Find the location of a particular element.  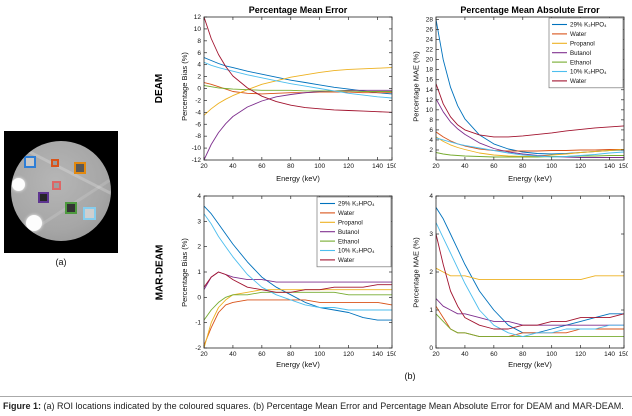

y-tick-label: 28 is located at coordinates (430, 20).